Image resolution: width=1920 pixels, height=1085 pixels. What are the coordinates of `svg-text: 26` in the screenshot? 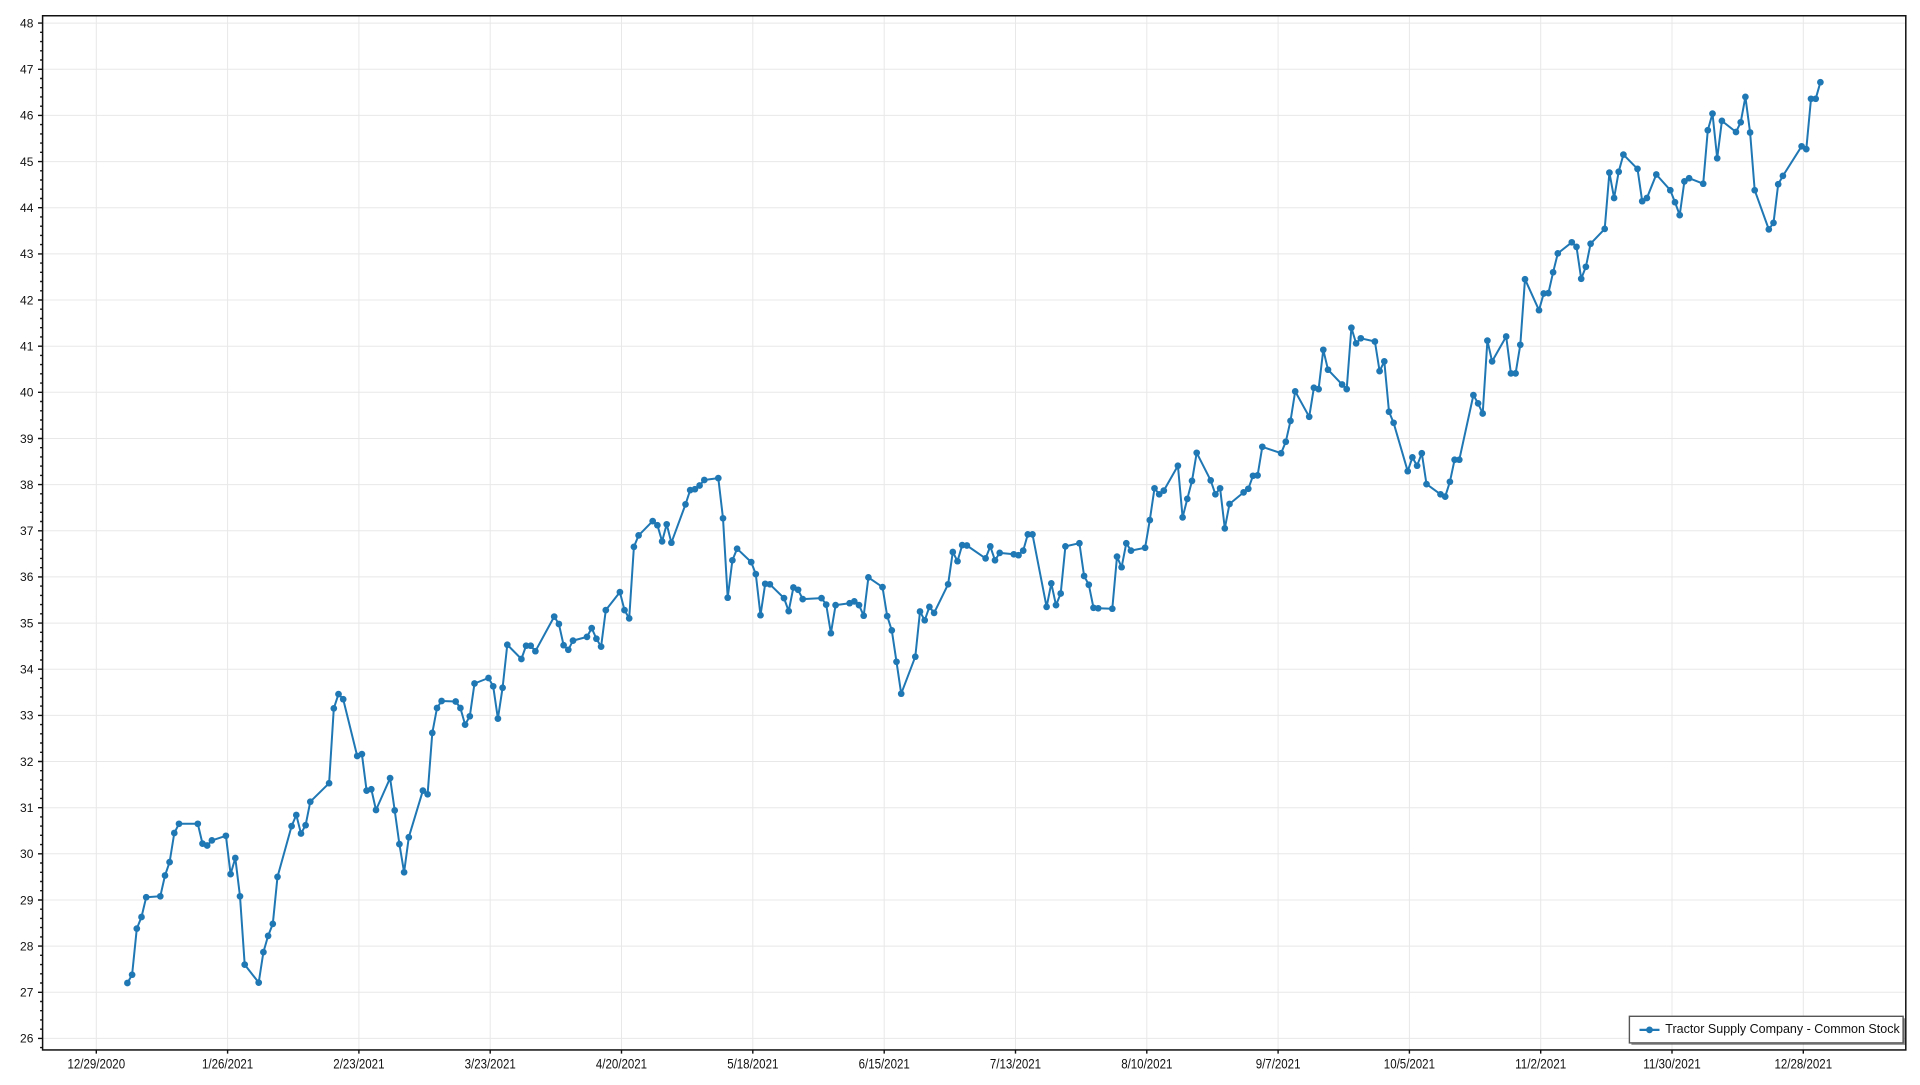 It's located at (27, 1039).